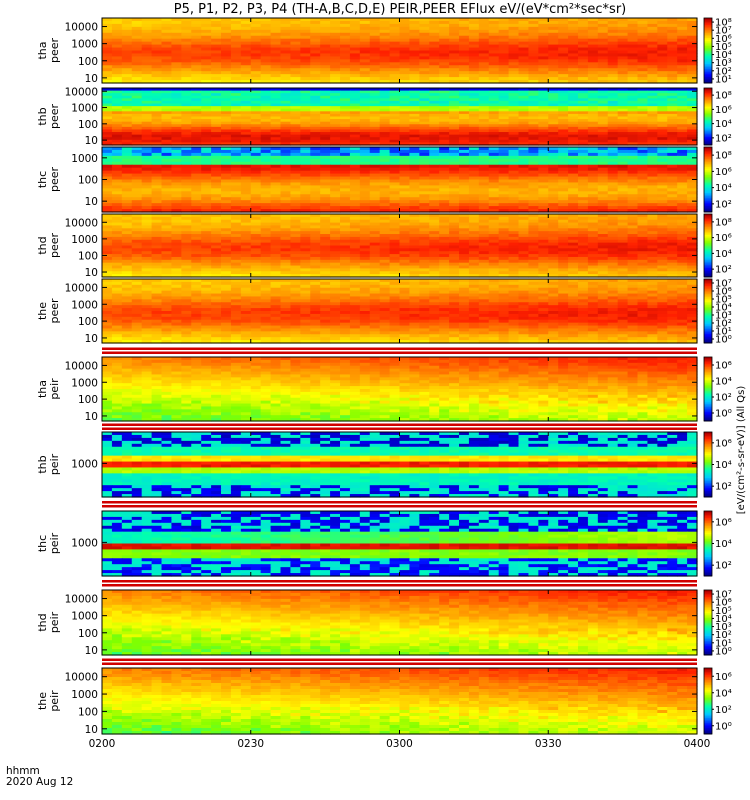 This screenshot has height=800, width=750. What do you see at coordinates (102, 744) in the screenshot?
I see `time-tick-label: 0200` at bounding box center [102, 744].